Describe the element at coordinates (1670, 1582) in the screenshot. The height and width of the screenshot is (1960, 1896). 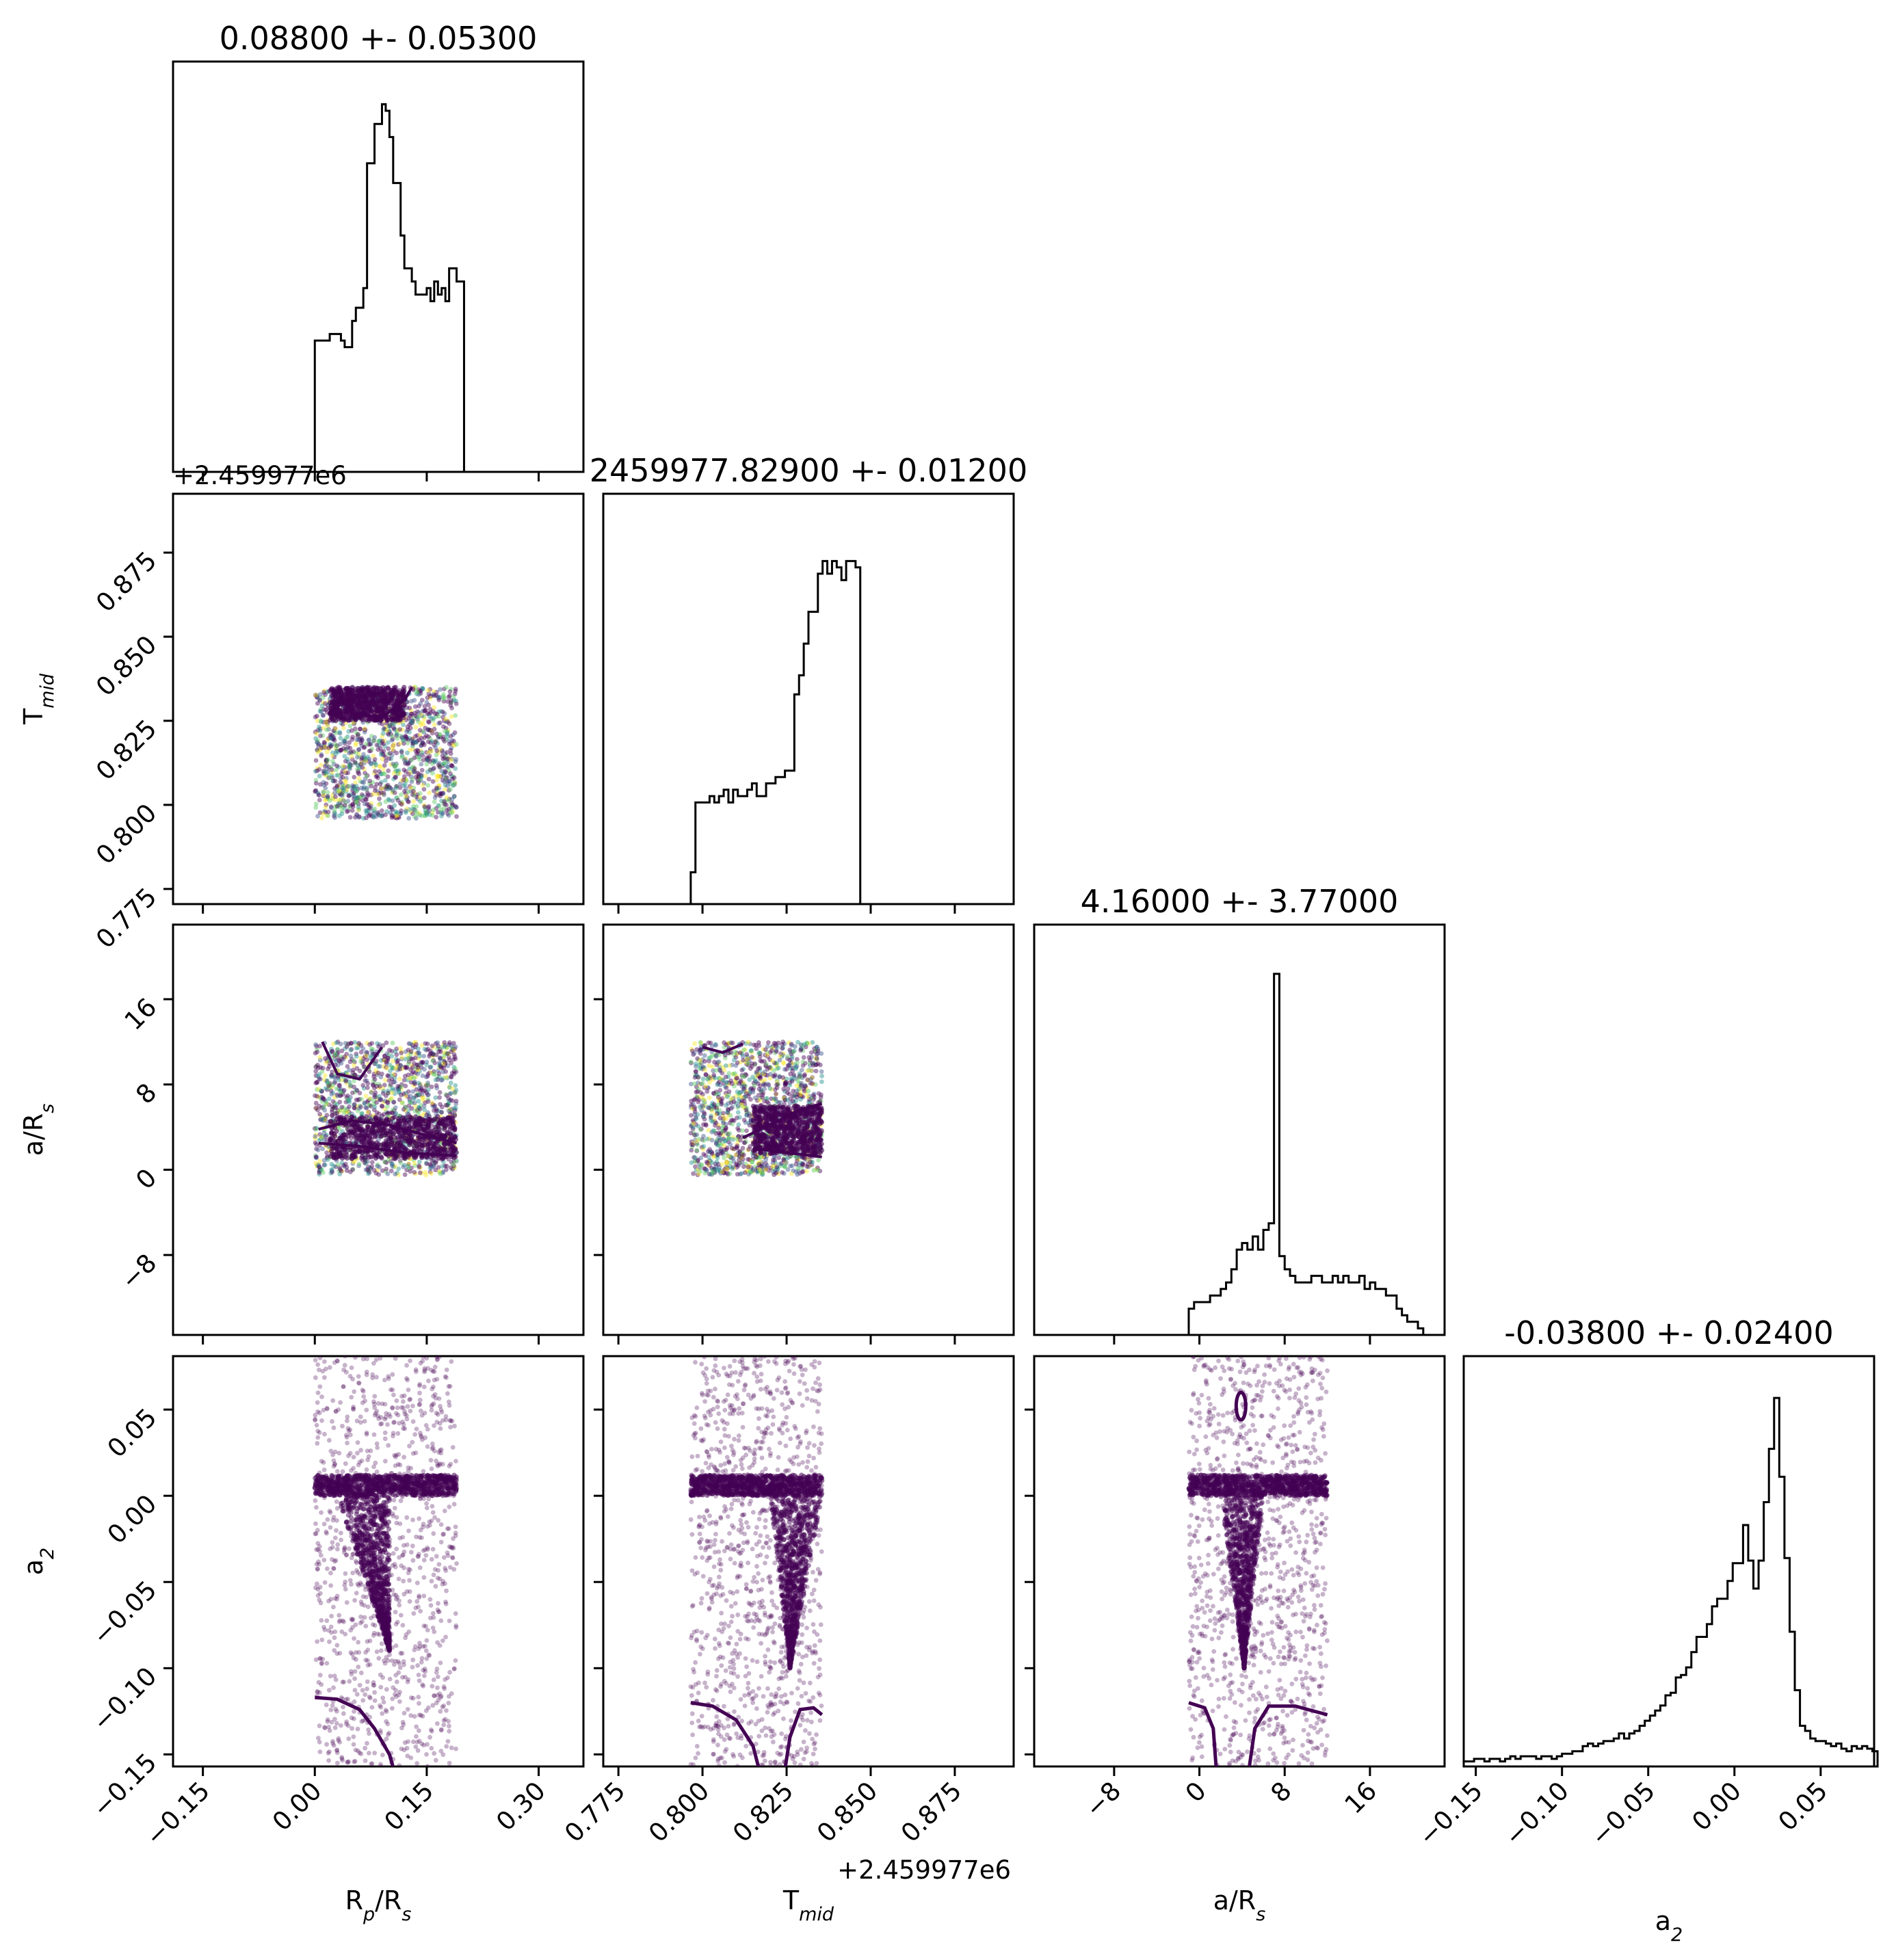
I see `histogram-step-line` at that location.